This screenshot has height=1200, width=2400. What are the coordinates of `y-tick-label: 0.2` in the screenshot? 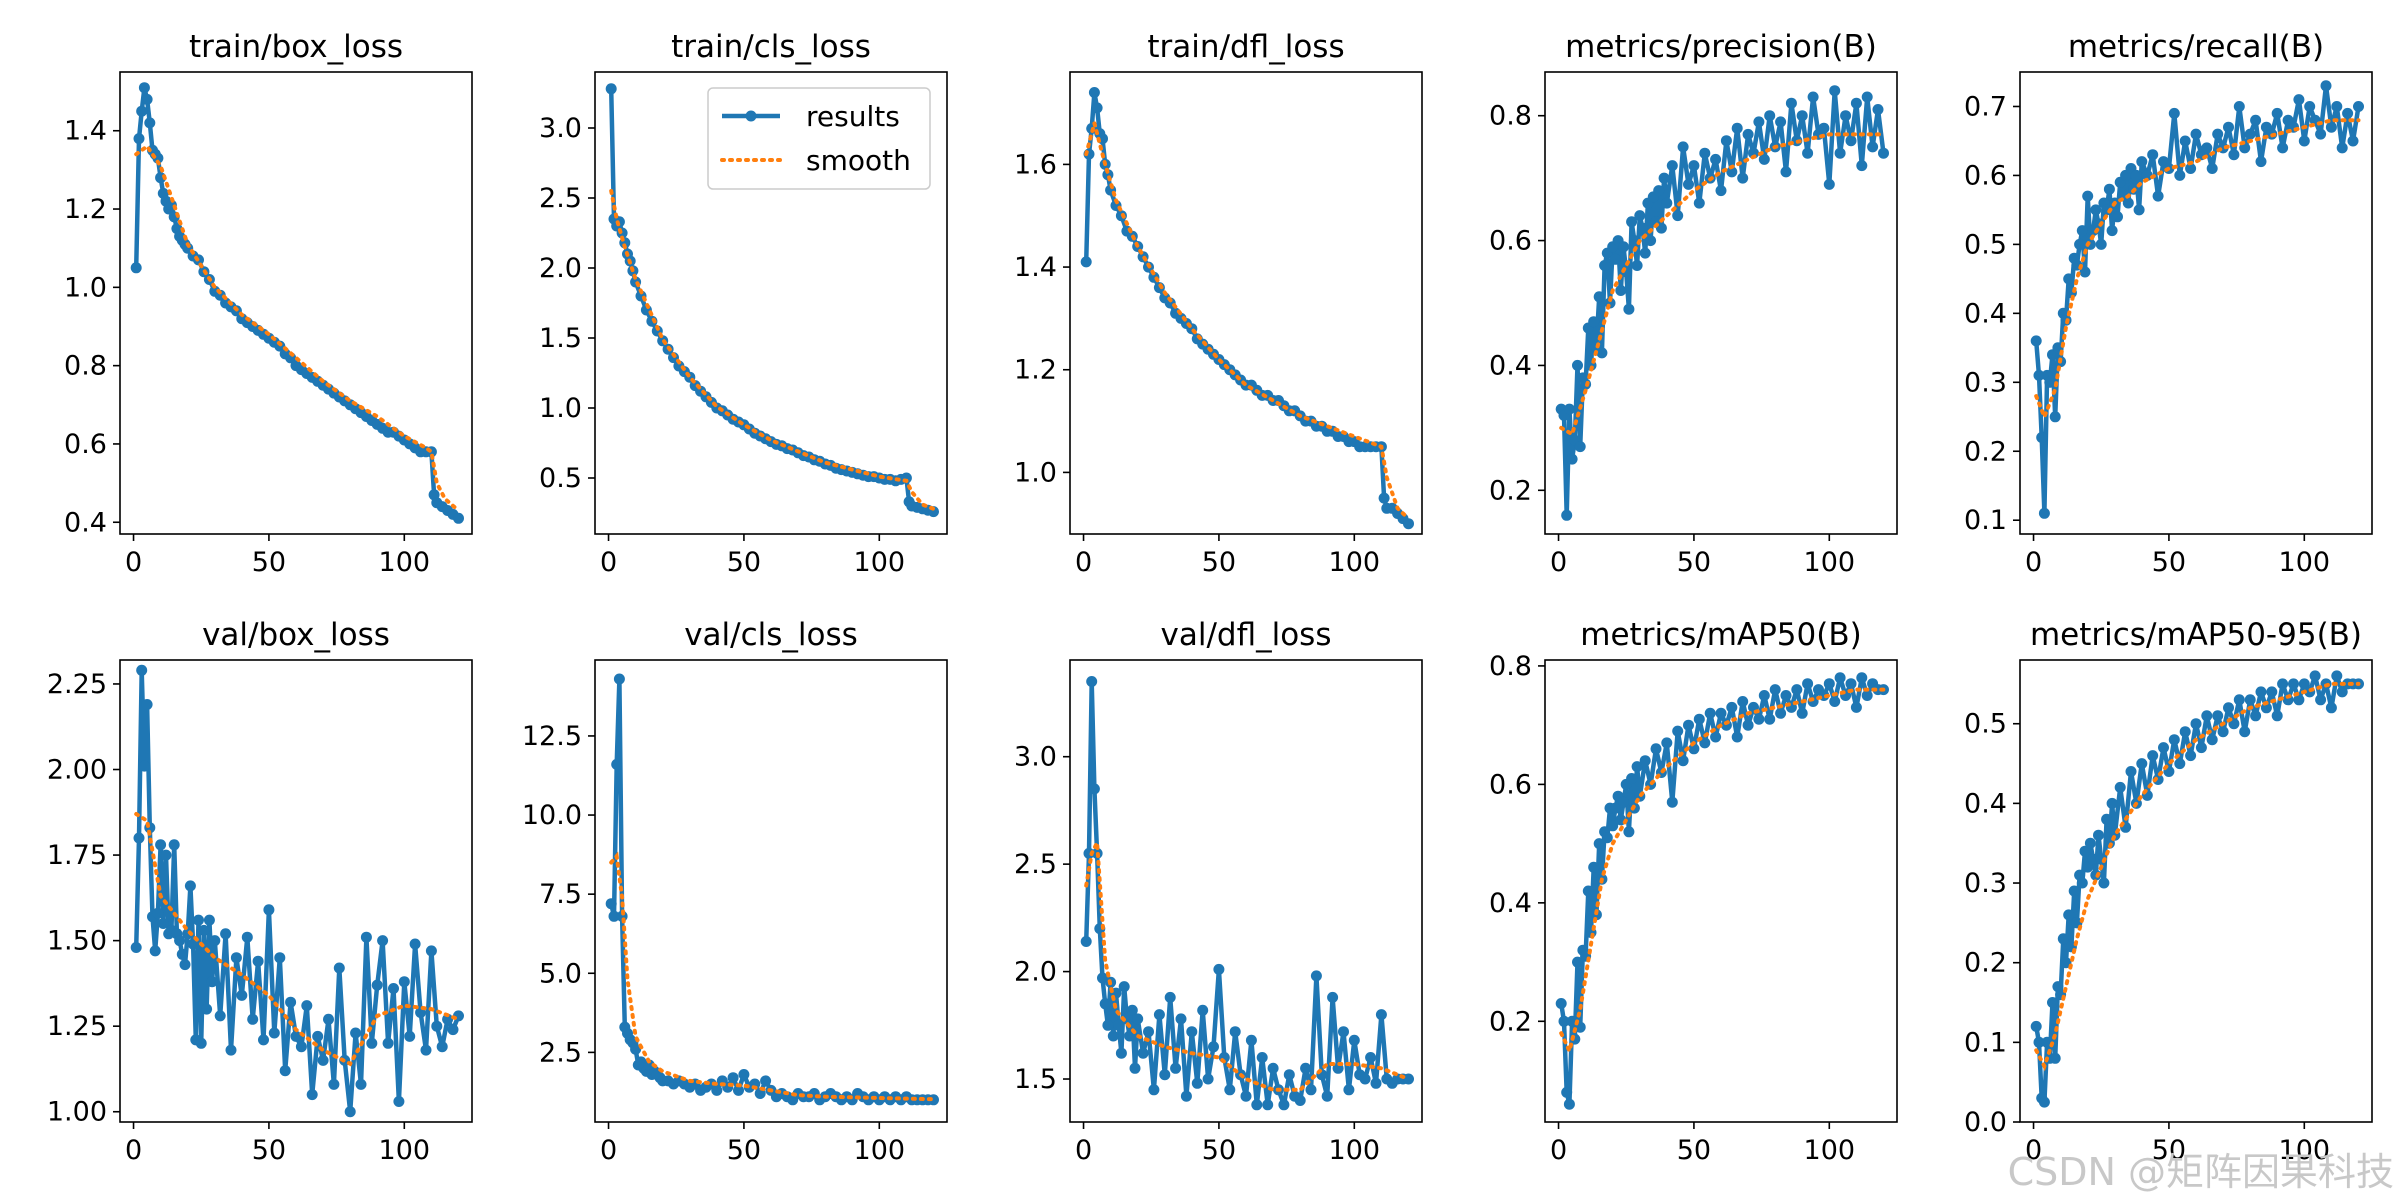 It's located at (1985, 963).